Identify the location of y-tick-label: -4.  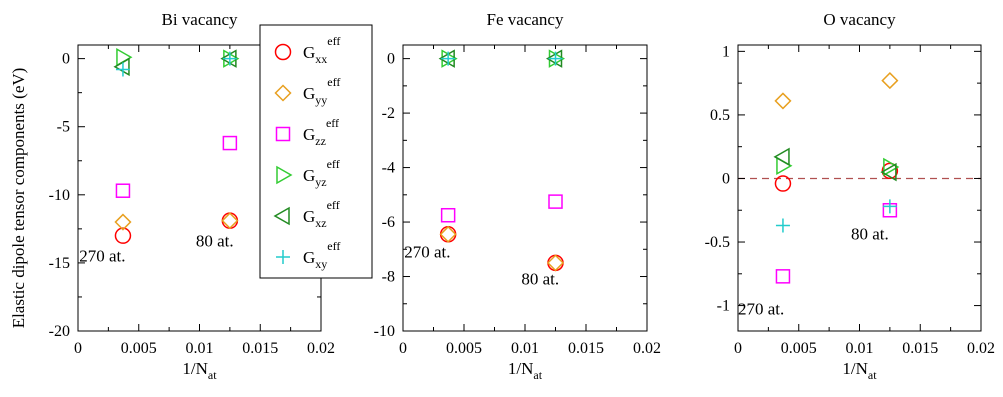
(388, 168).